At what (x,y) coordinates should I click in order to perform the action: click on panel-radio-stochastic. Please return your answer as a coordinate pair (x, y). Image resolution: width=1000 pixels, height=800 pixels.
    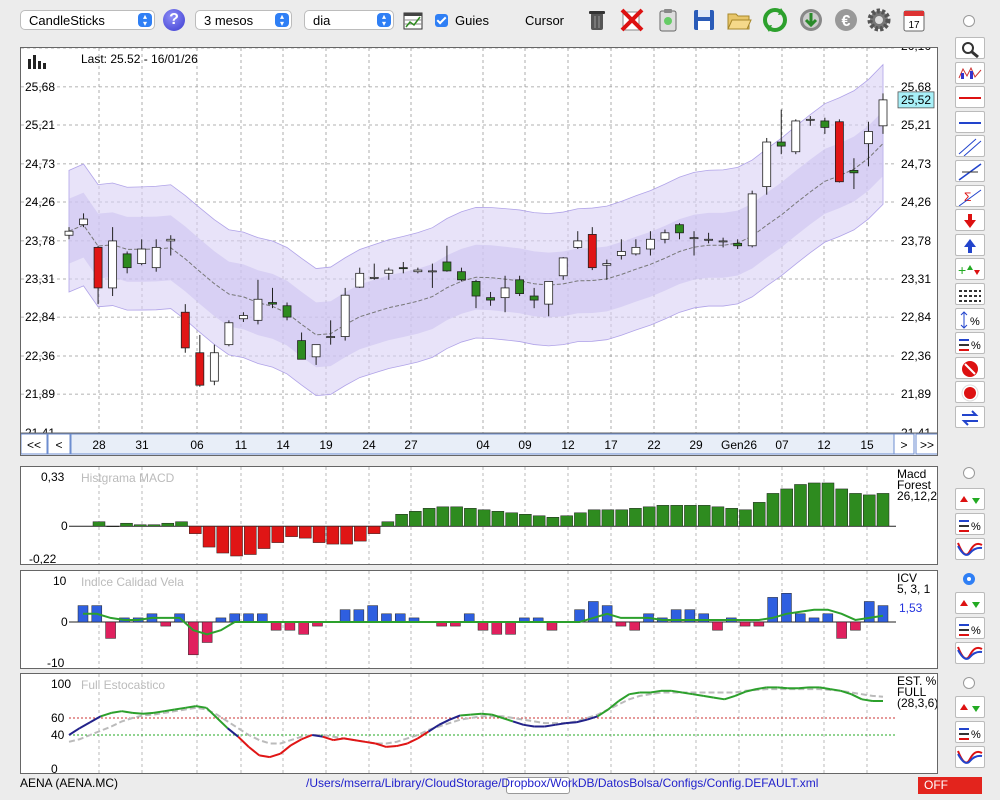
    Looking at the image, I should click on (969, 683).